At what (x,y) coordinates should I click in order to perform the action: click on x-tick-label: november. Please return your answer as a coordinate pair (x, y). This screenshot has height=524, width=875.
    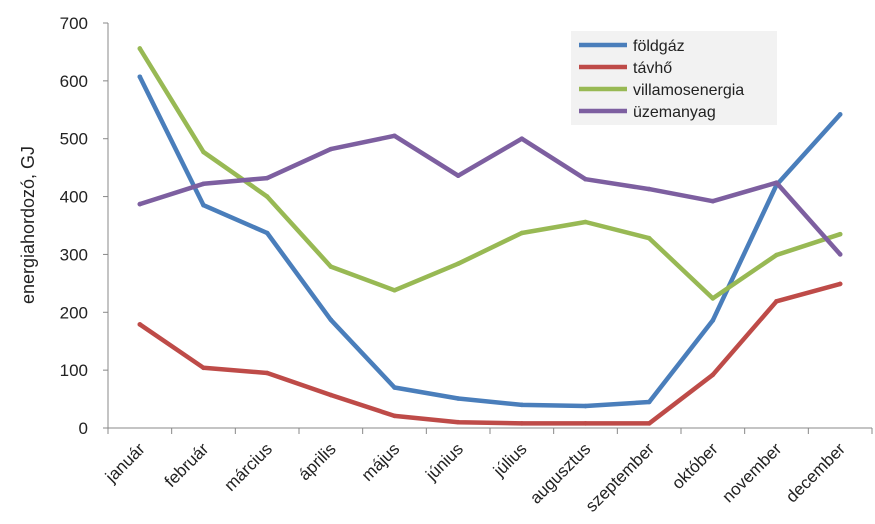
    Looking at the image, I should click on (751, 472).